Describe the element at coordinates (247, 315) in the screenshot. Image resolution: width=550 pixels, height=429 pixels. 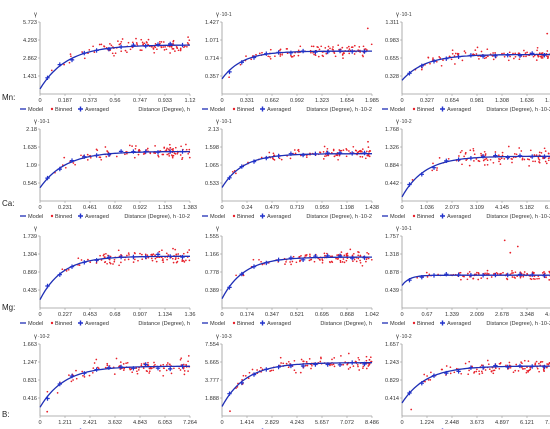
I see `x-tick-label: 0.174` at that location.